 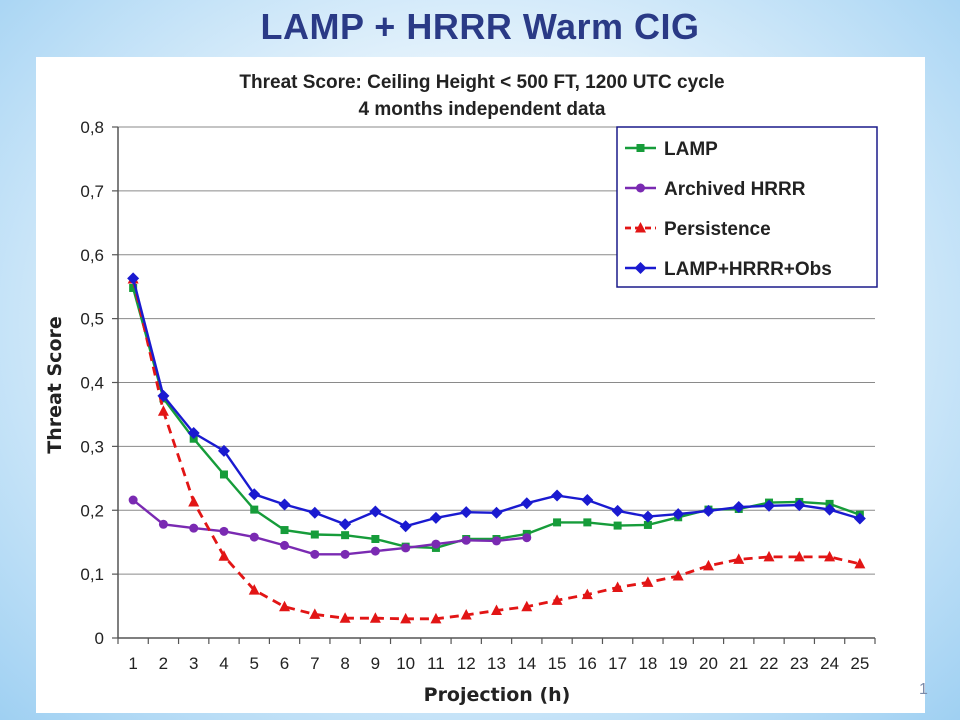 I want to click on legend-label: LAMP, so click(x=691, y=149).